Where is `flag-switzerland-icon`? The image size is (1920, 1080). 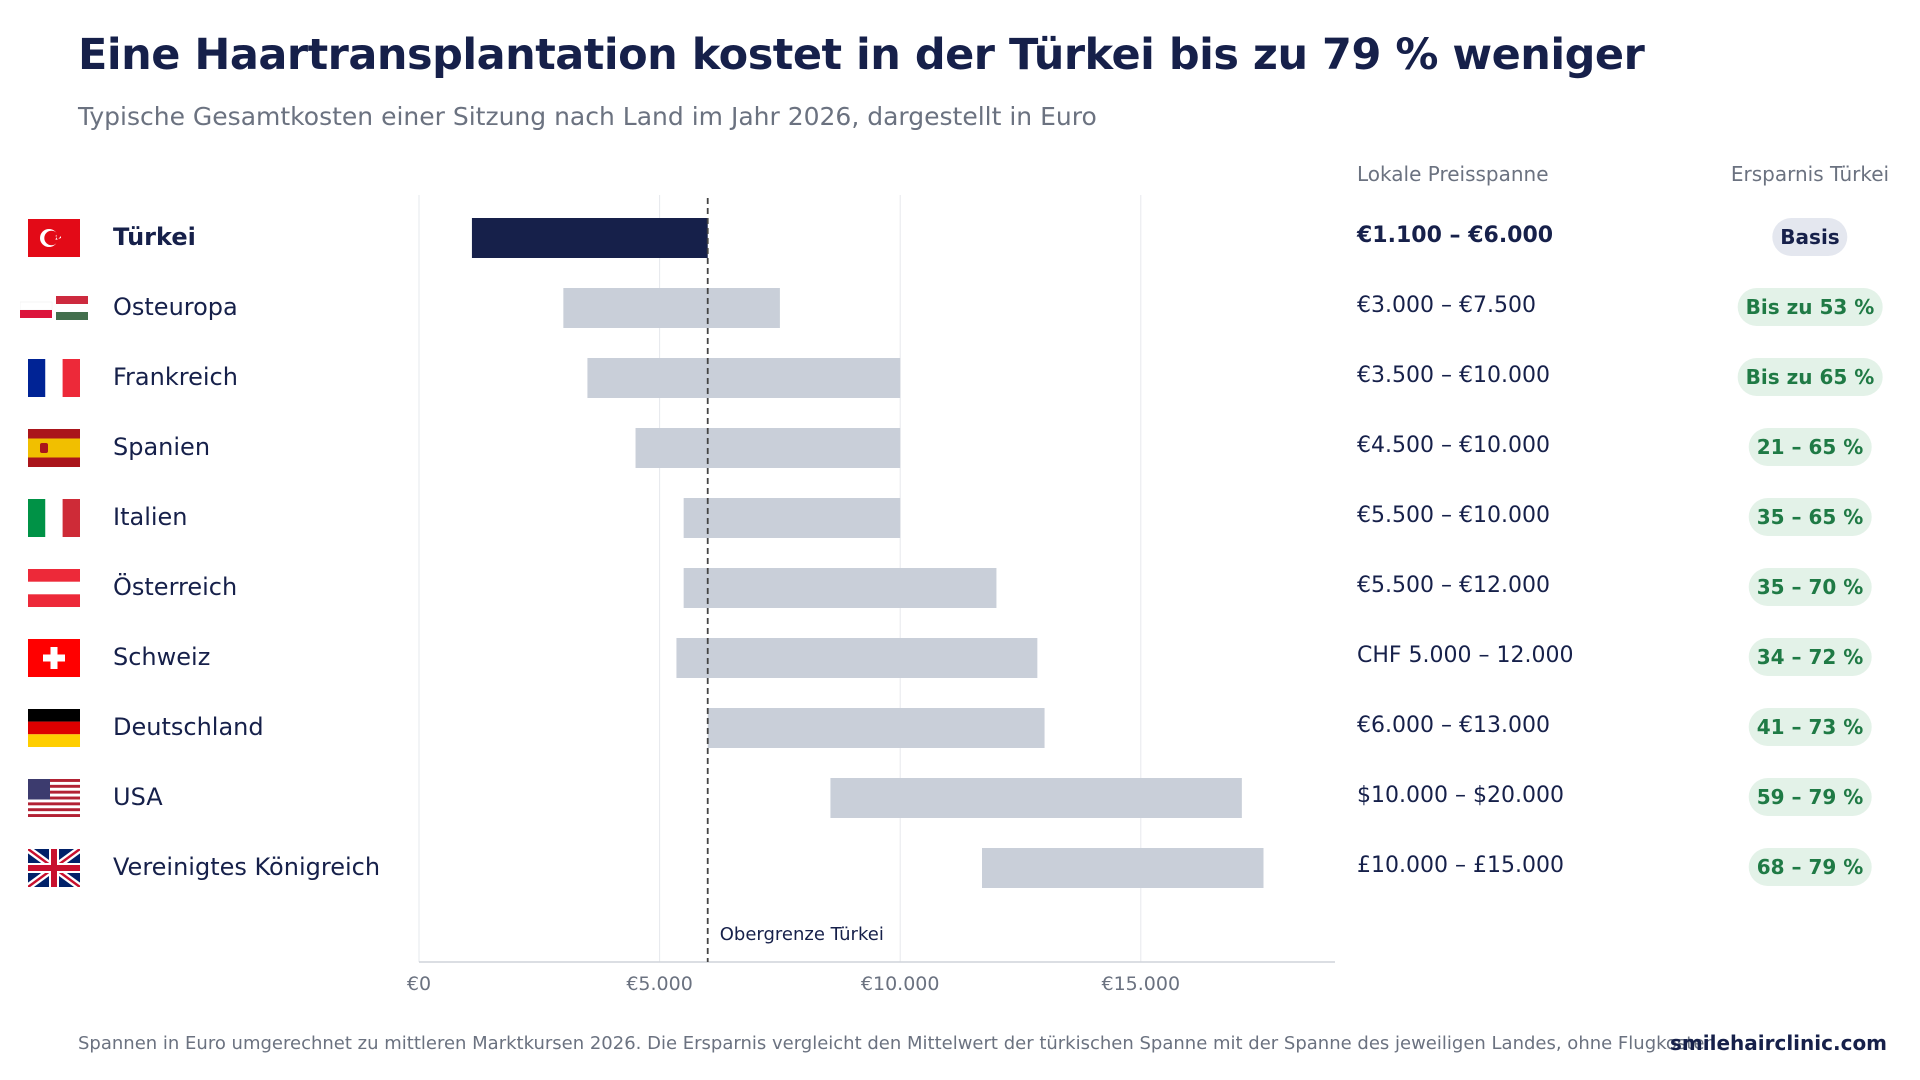
flag-switzerland-icon is located at coordinates (54, 658).